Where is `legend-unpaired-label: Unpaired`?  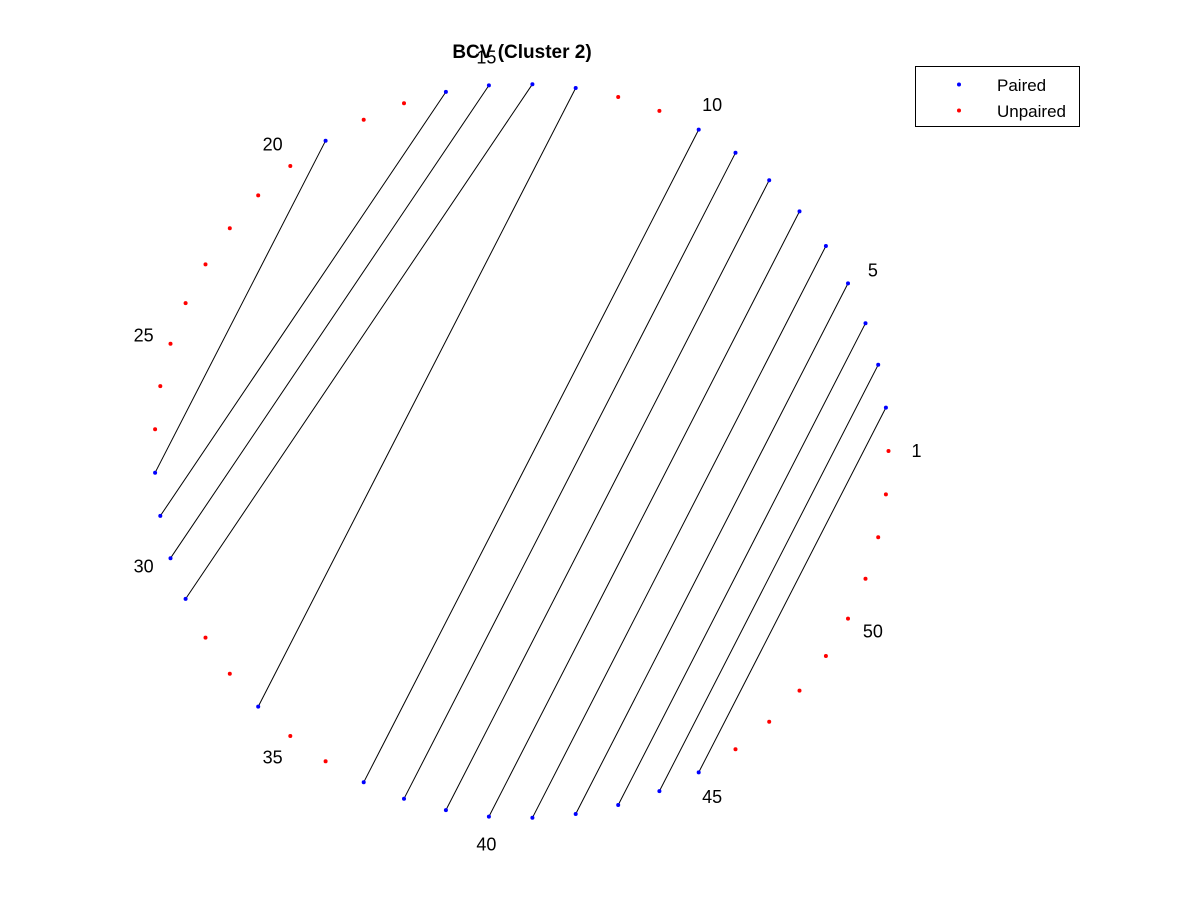
legend-unpaired-label: Unpaired is located at coordinates (1031, 111).